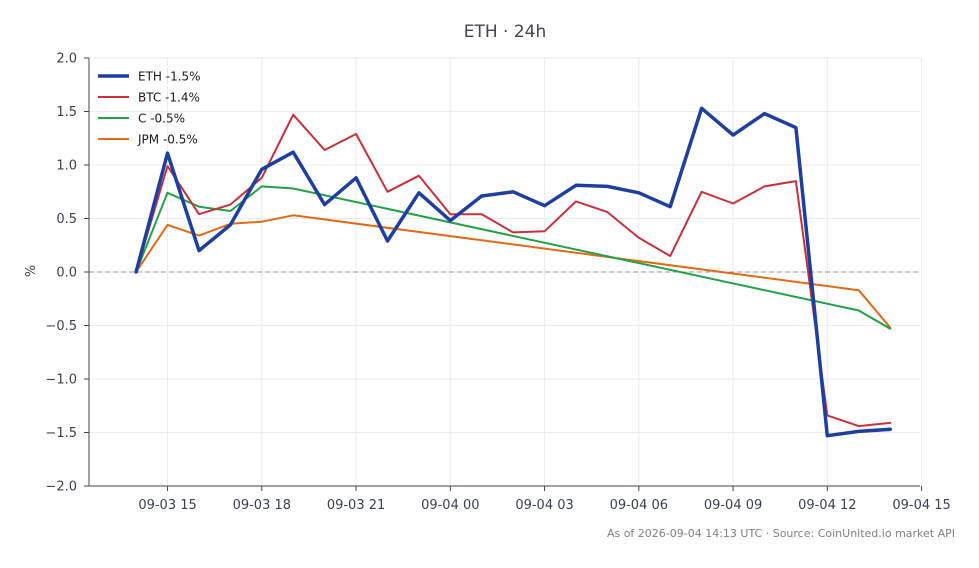 This screenshot has height=568, width=979. I want to click on x-tick-label: 09-04 00, so click(450, 505).